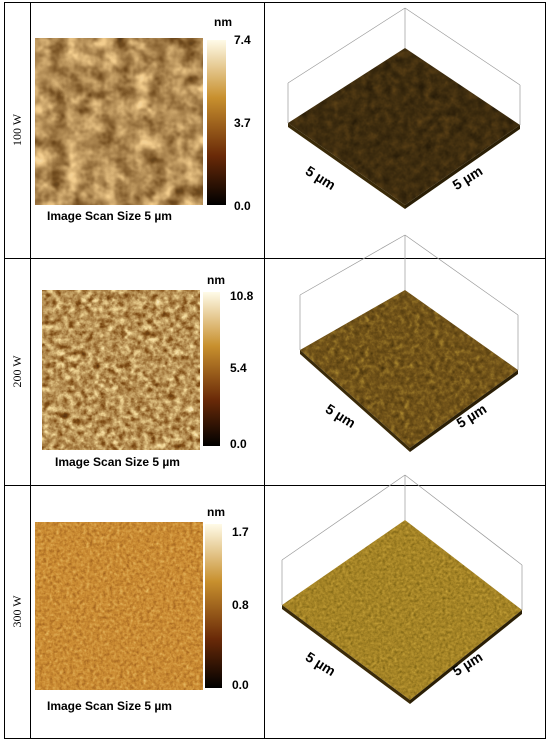 The width and height of the screenshot is (550, 742). What do you see at coordinates (242, 296) in the screenshot?
I see `color-bar-tick: 10.8` at bounding box center [242, 296].